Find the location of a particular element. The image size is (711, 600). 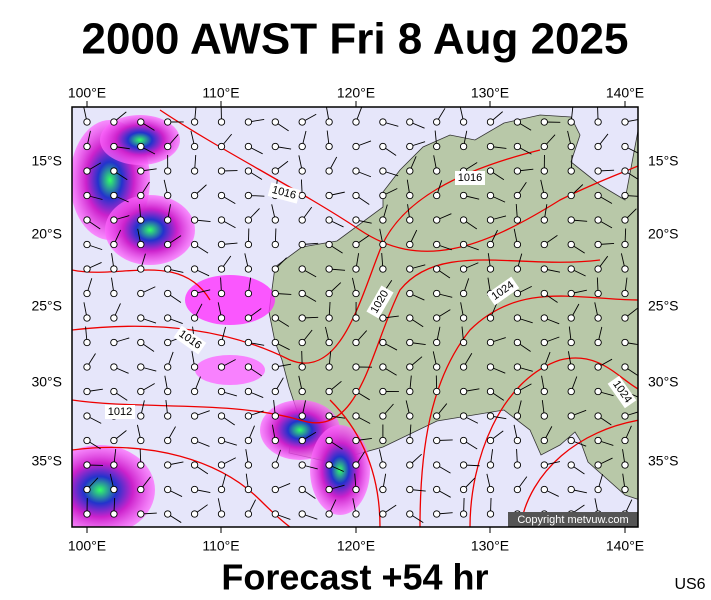

lon-label: 120°E is located at coordinates (356, 546).